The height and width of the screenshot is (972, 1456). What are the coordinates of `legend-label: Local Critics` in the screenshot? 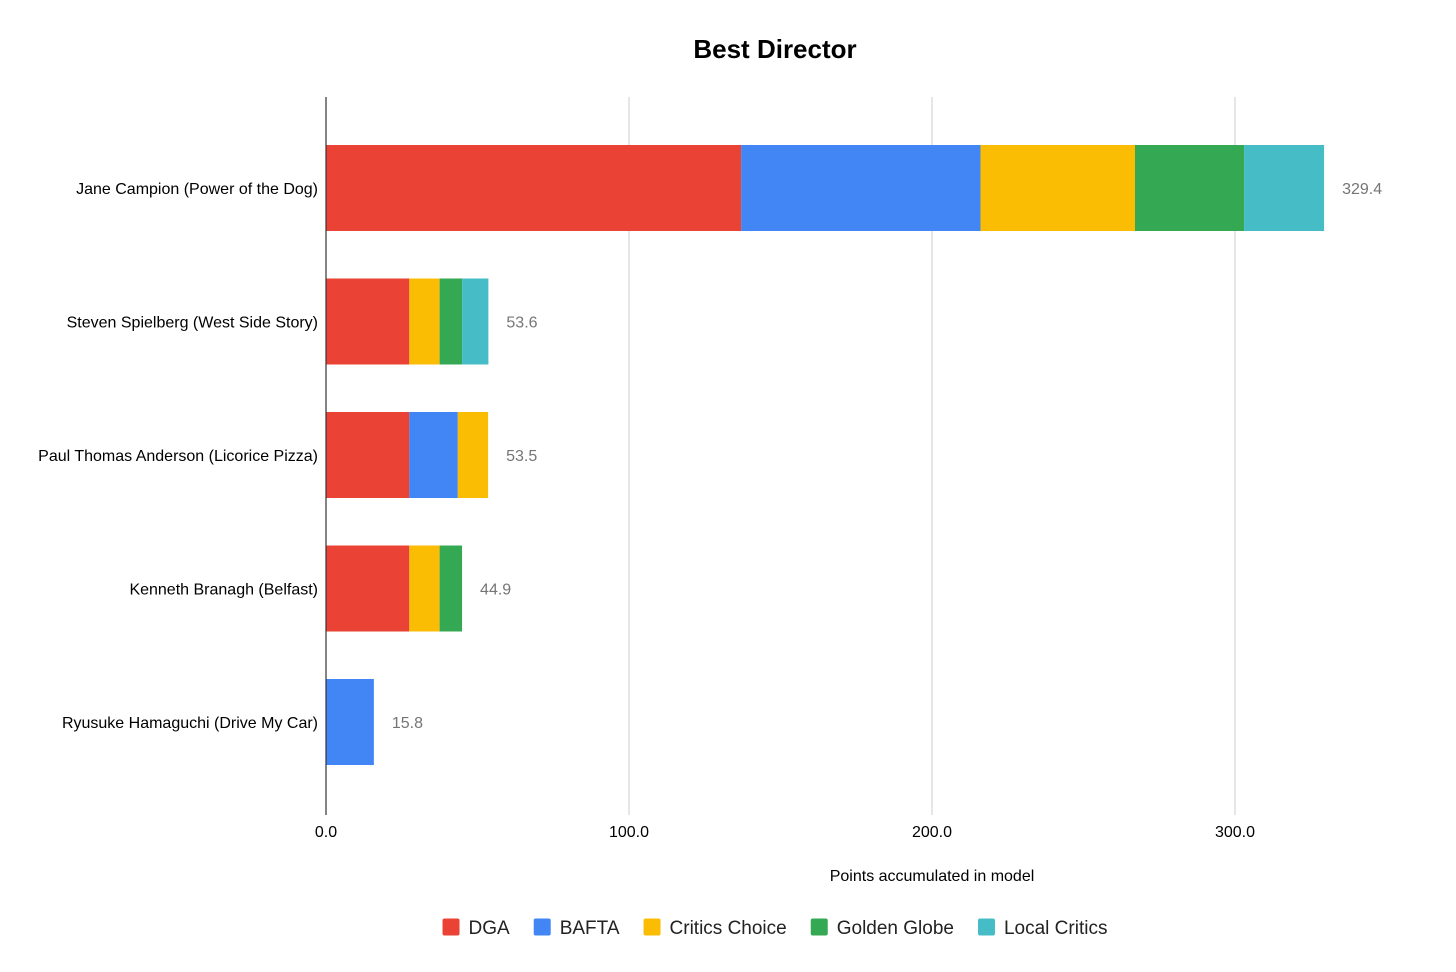 It's located at (1055, 928).